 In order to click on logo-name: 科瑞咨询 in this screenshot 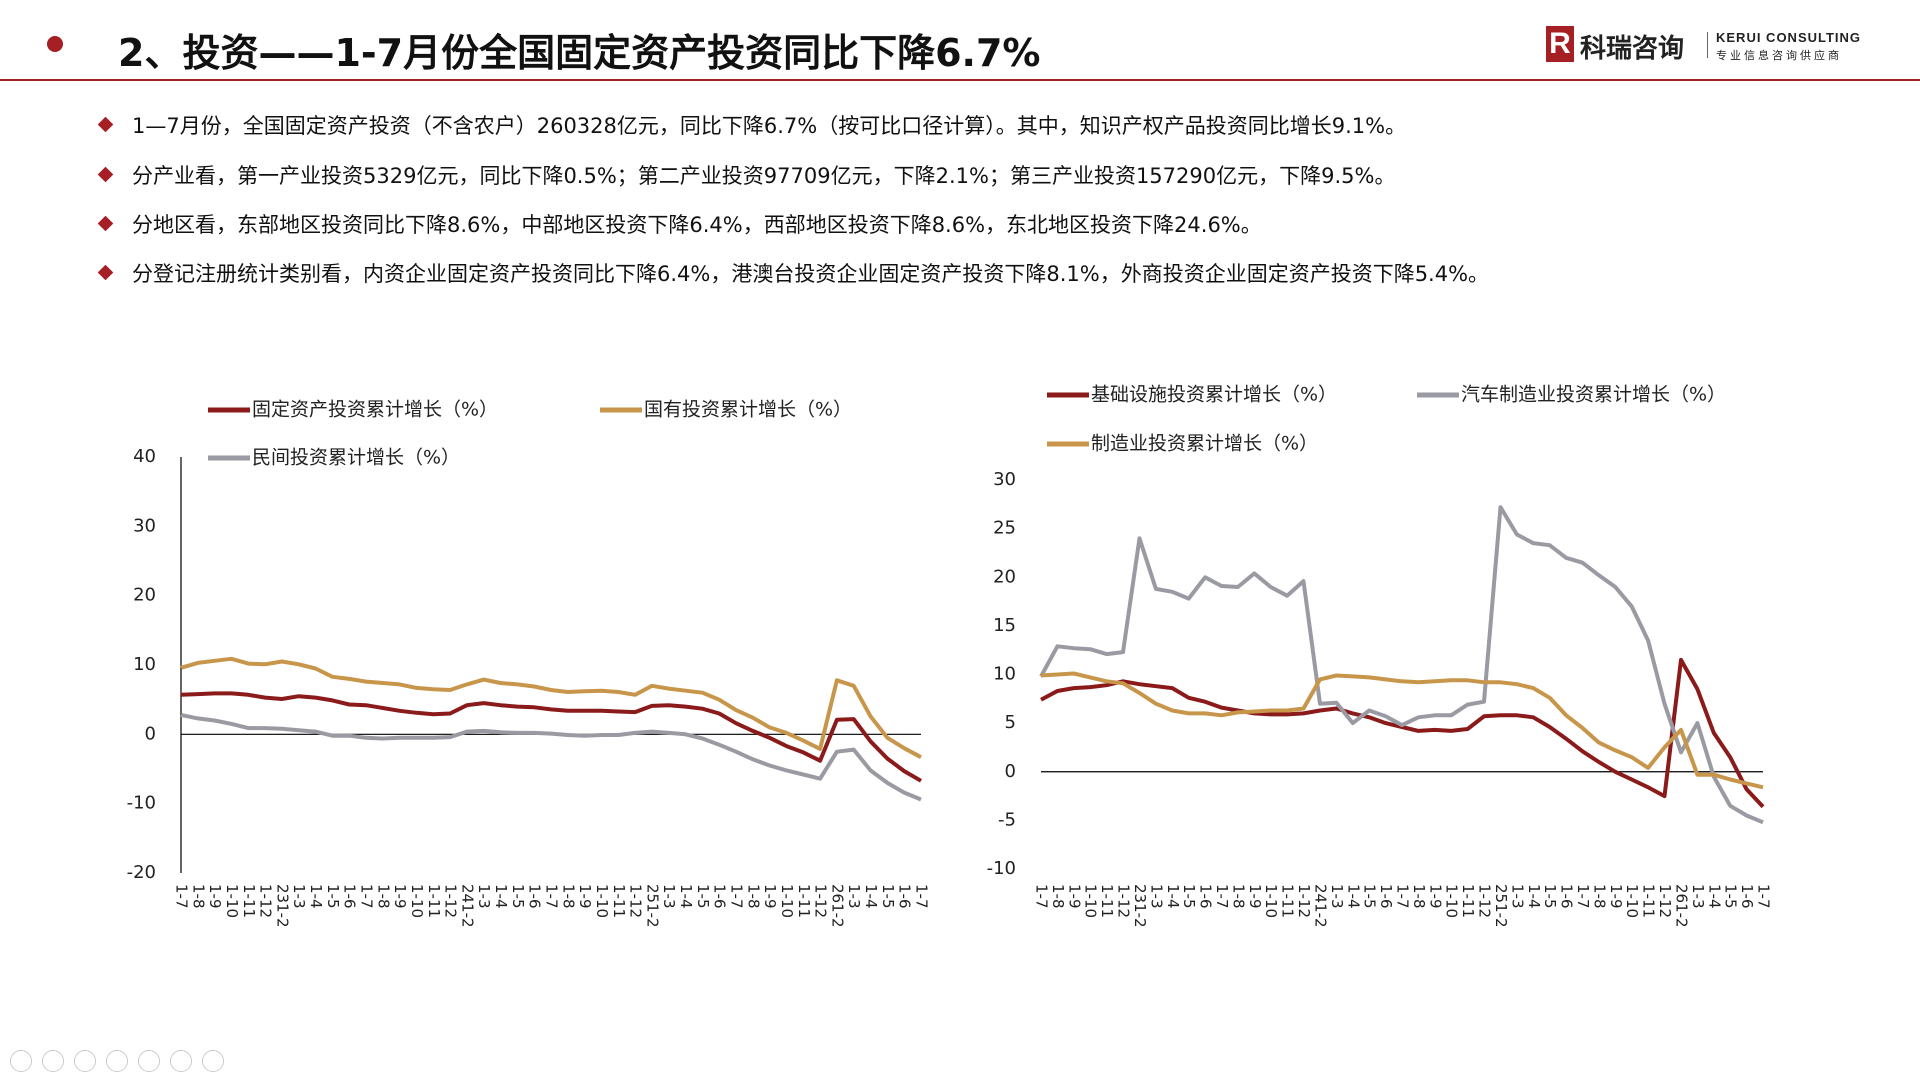, I will do `click(1632, 49)`.